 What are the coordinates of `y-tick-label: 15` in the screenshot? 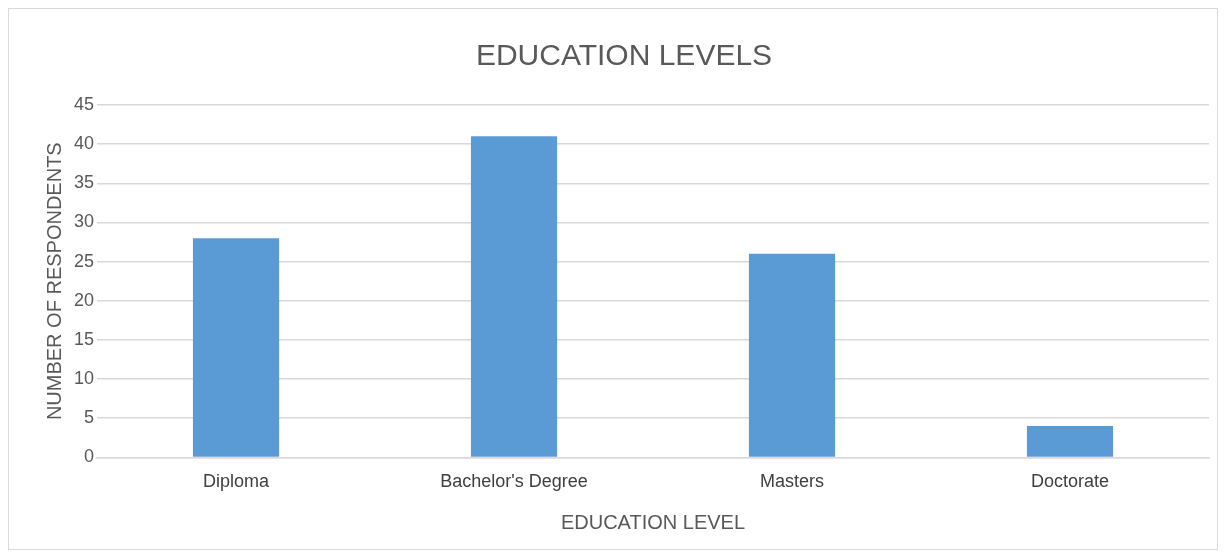 It's located at (84, 338).